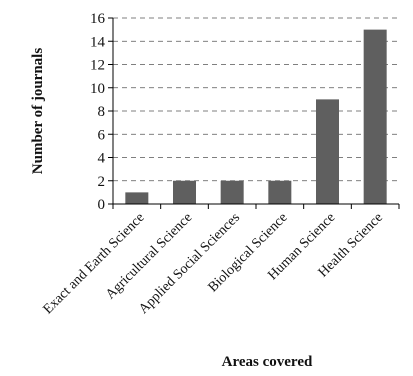 This screenshot has width=413, height=376. I want to click on y-tick-label: 8, so click(102, 112).